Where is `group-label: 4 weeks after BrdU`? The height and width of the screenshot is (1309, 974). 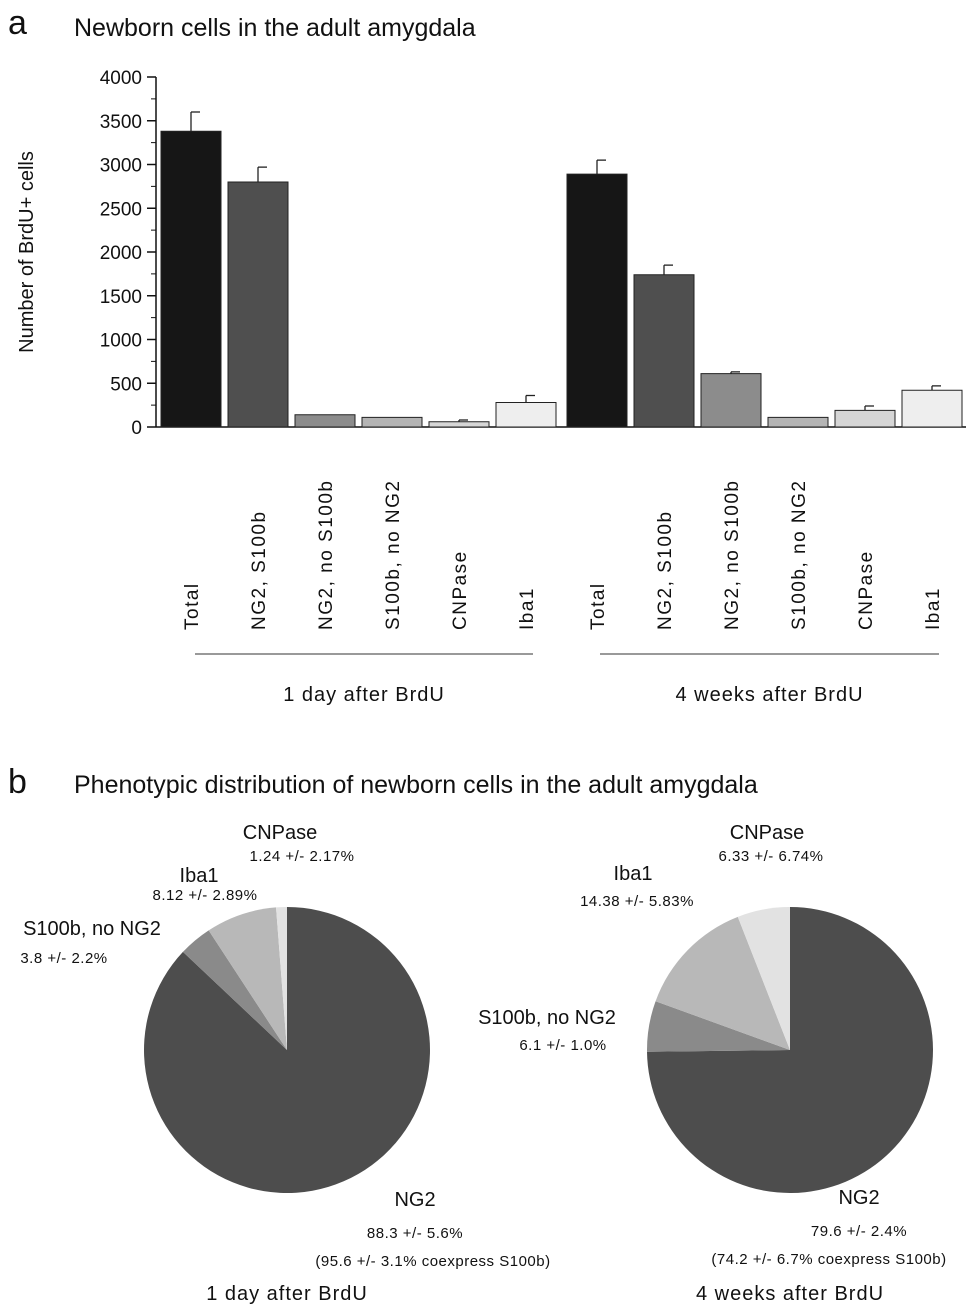
group-label: 4 weeks after BrdU is located at coordinates (769, 695).